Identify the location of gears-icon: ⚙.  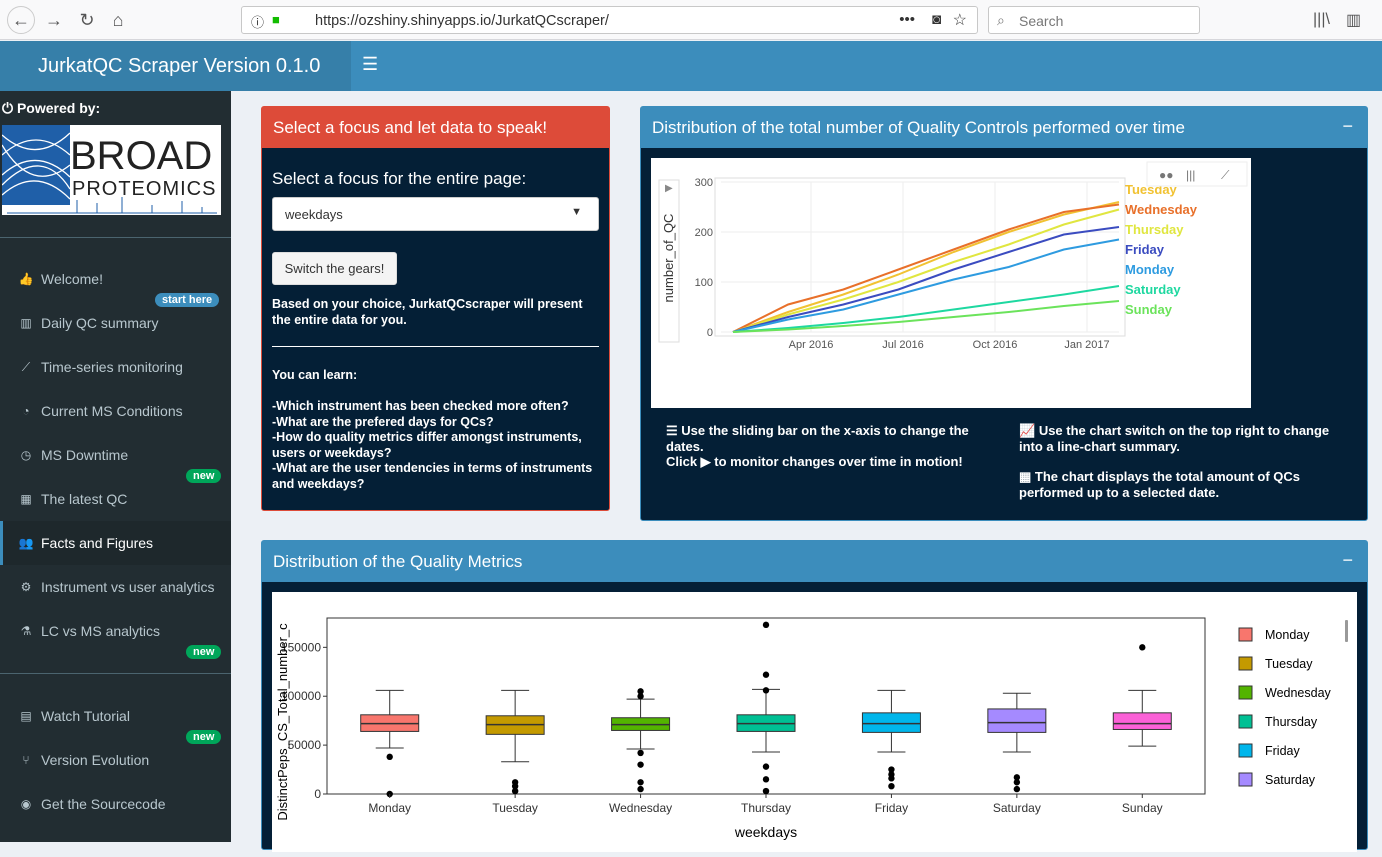
(26, 587).